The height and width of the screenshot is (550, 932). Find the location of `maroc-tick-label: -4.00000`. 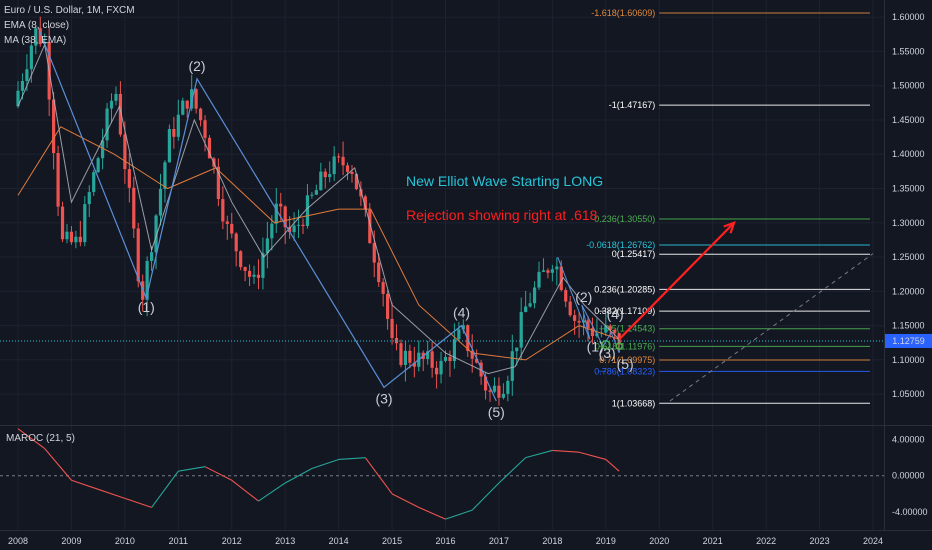

maroc-tick-label: -4.00000 is located at coordinates (910, 512).